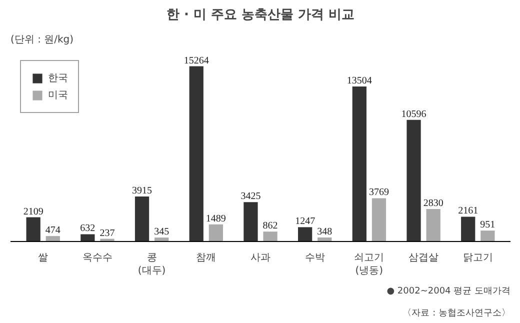  What do you see at coordinates (270, 226) in the screenshot?
I see `data-label: 862` at bounding box center [270, 226].